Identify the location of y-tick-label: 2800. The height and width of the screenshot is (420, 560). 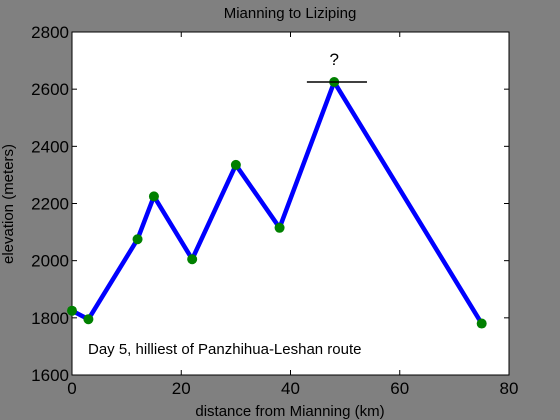
(50, 32).